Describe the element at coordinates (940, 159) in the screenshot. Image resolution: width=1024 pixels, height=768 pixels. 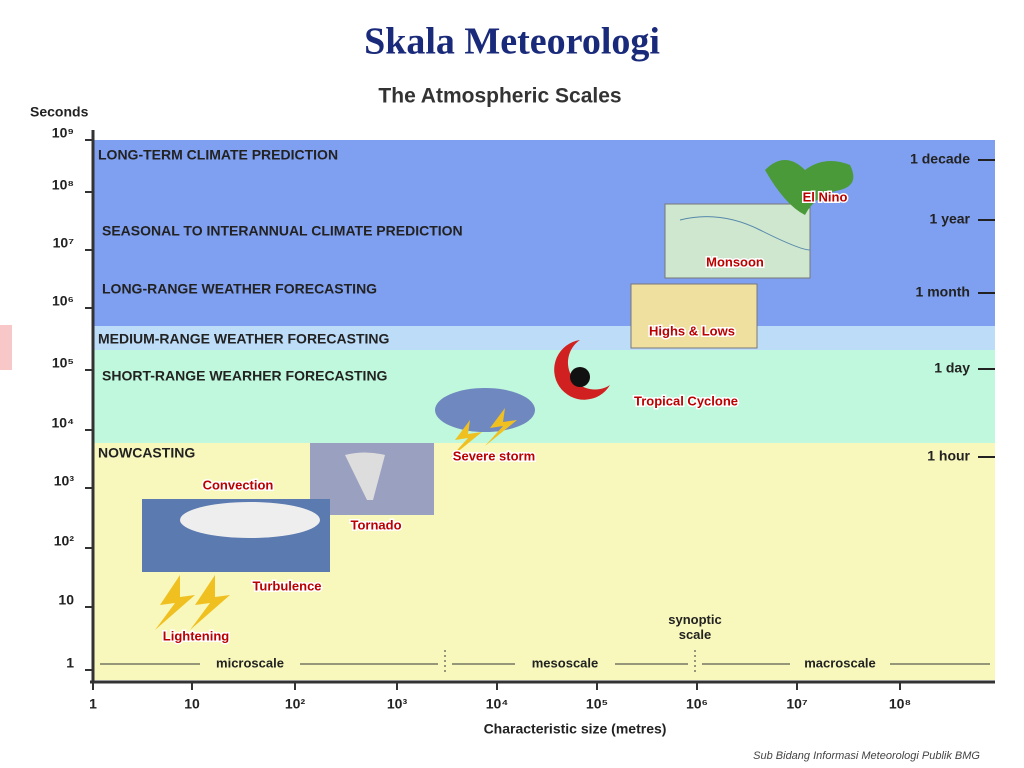
I see `time-label: 1 decade` at that location.